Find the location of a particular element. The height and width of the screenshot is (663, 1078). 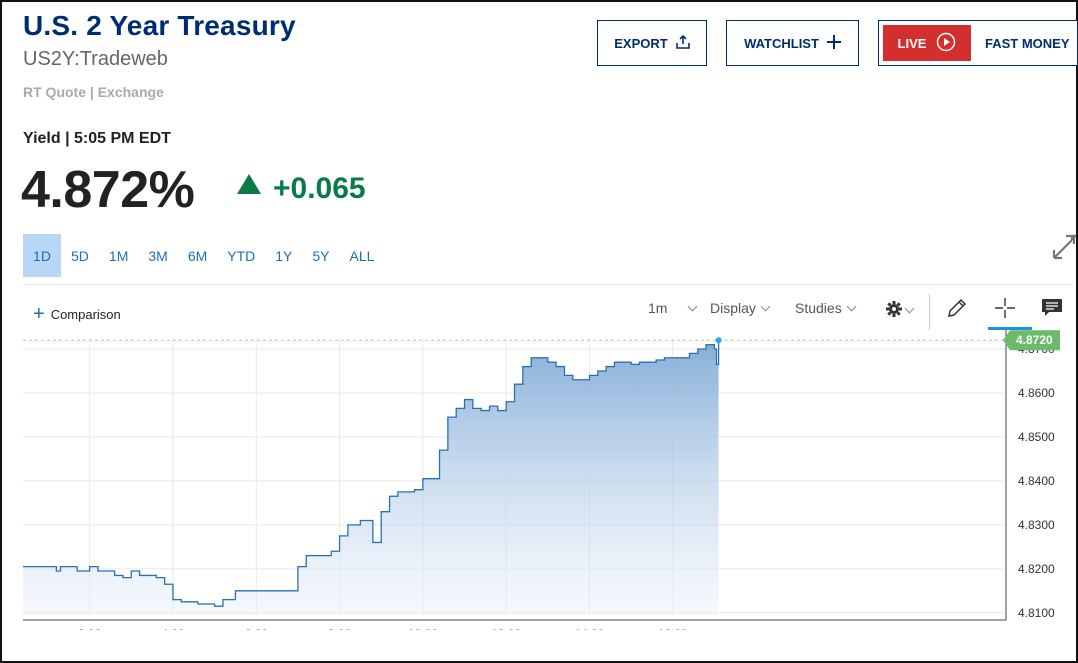

page-title: U.S. 2 Year Treasury is located at coordinates (159, 25).